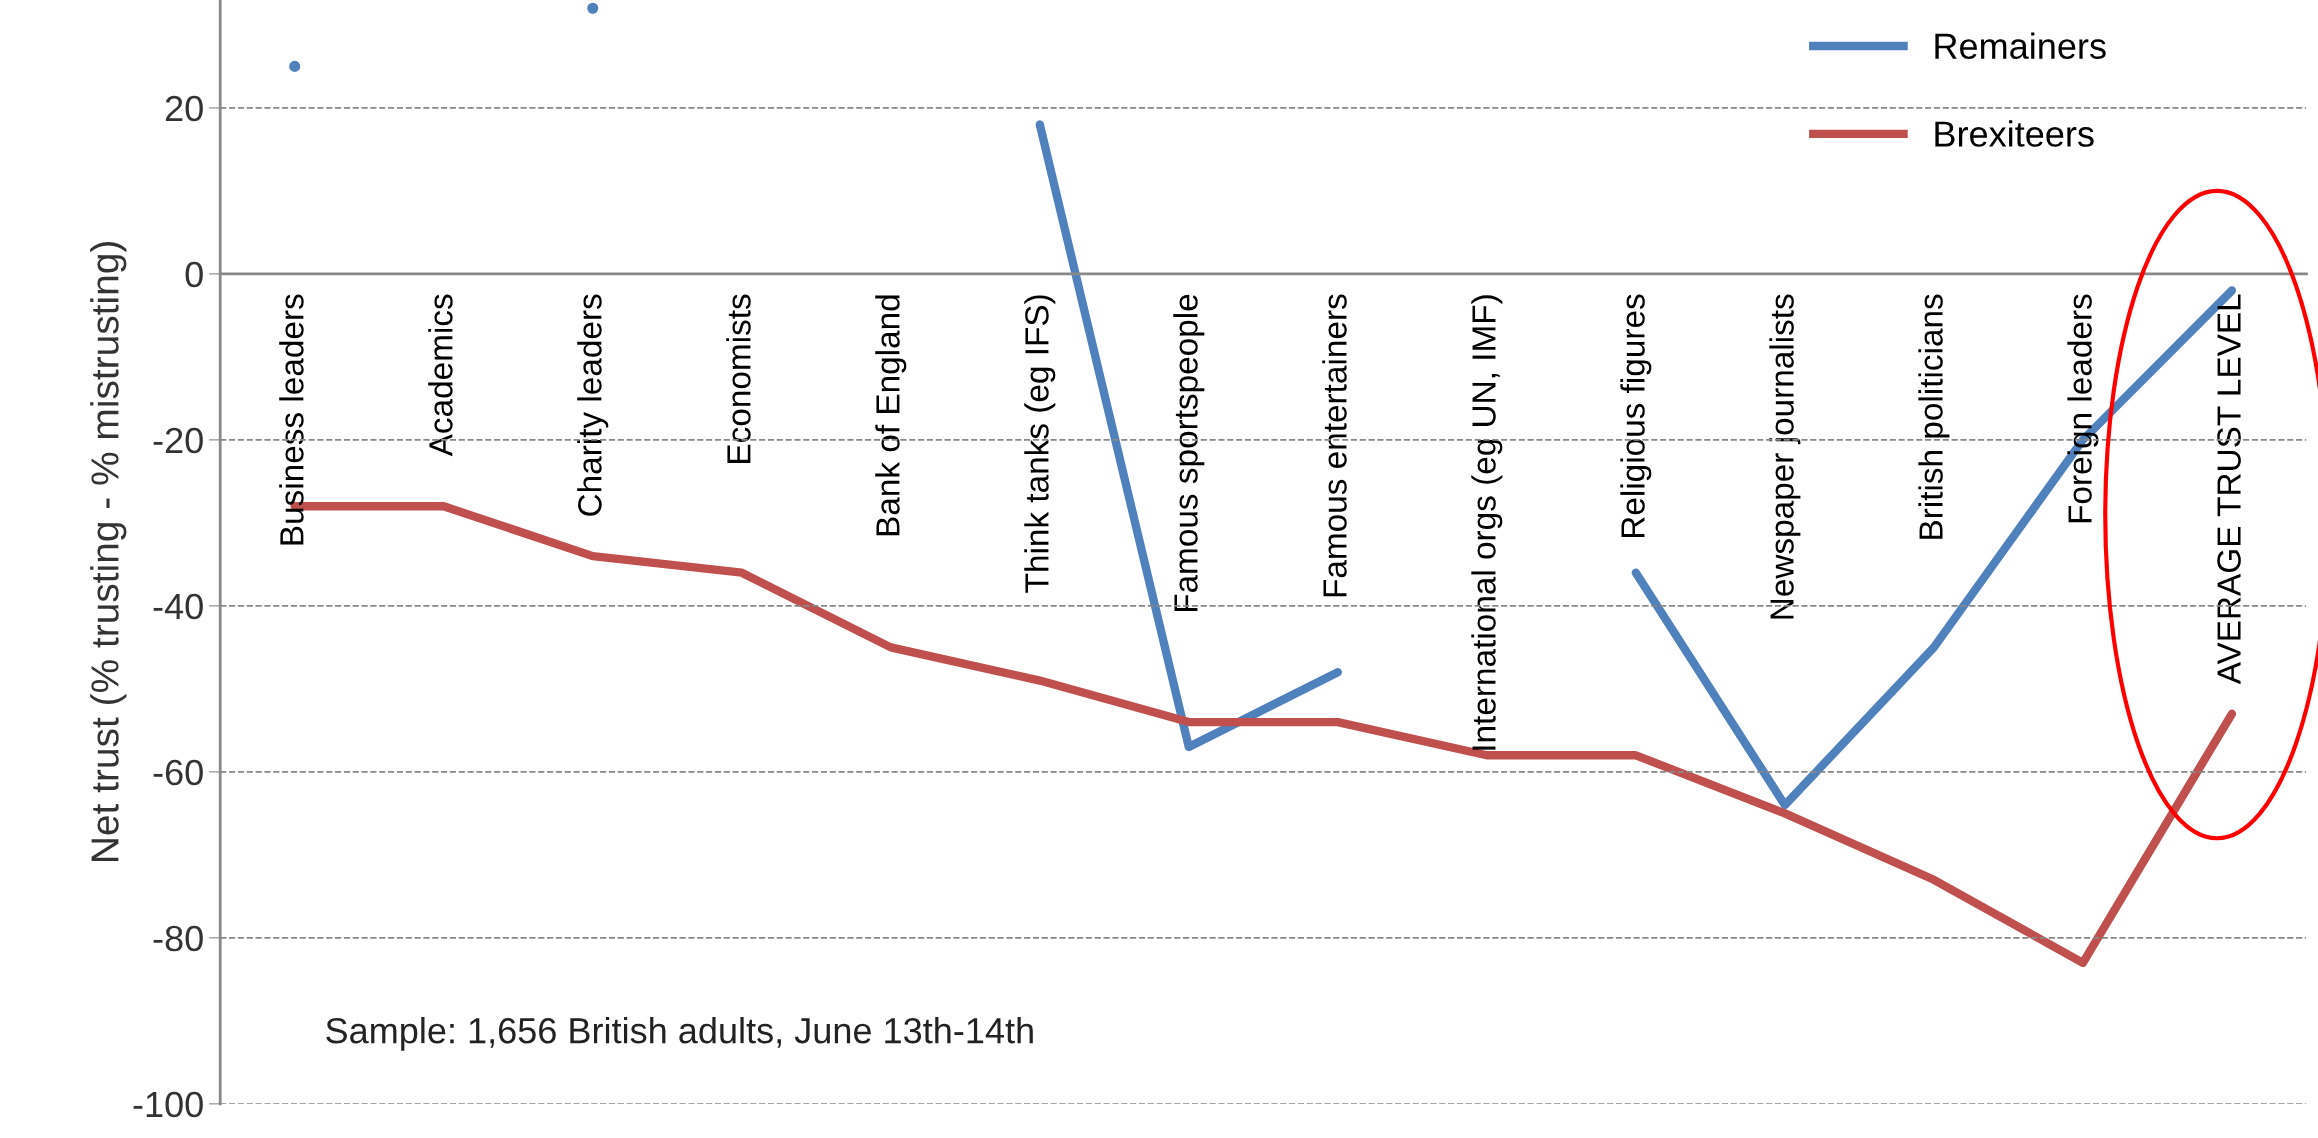  I want to click on x-tick-label: Think tanks (eg IFS), so click(1040, 444).